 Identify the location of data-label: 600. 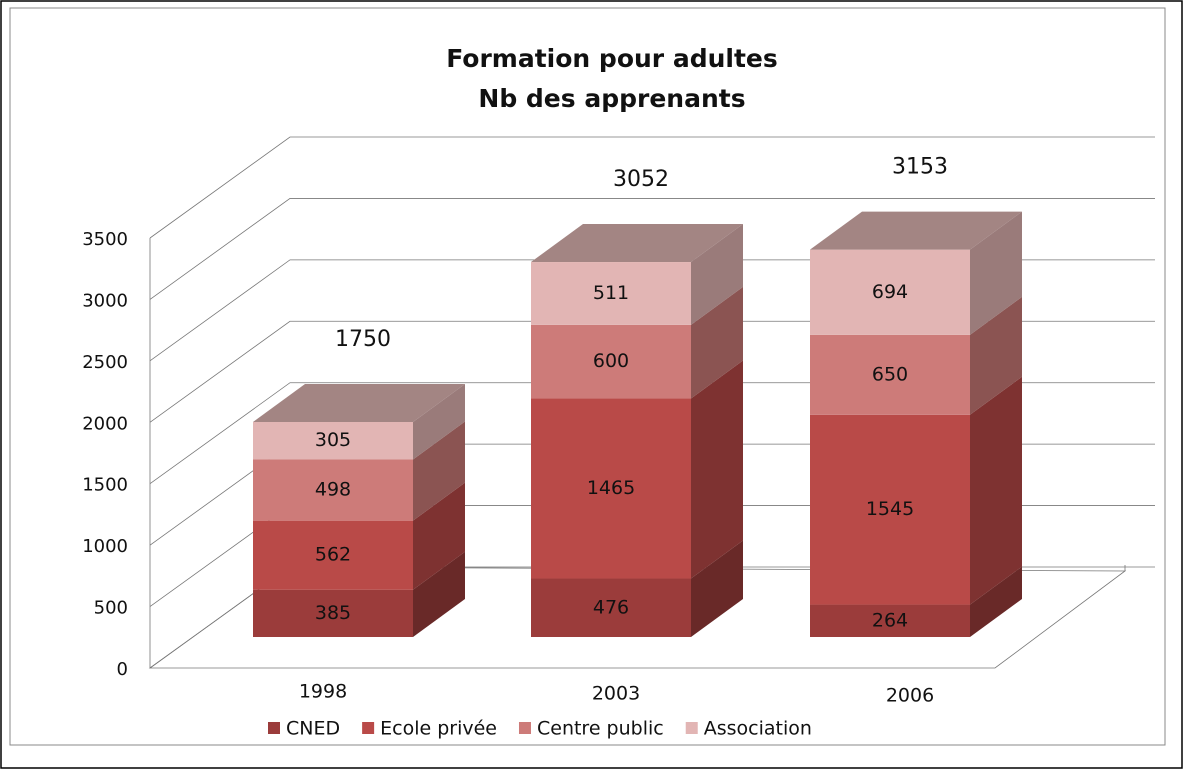
(611, 361).